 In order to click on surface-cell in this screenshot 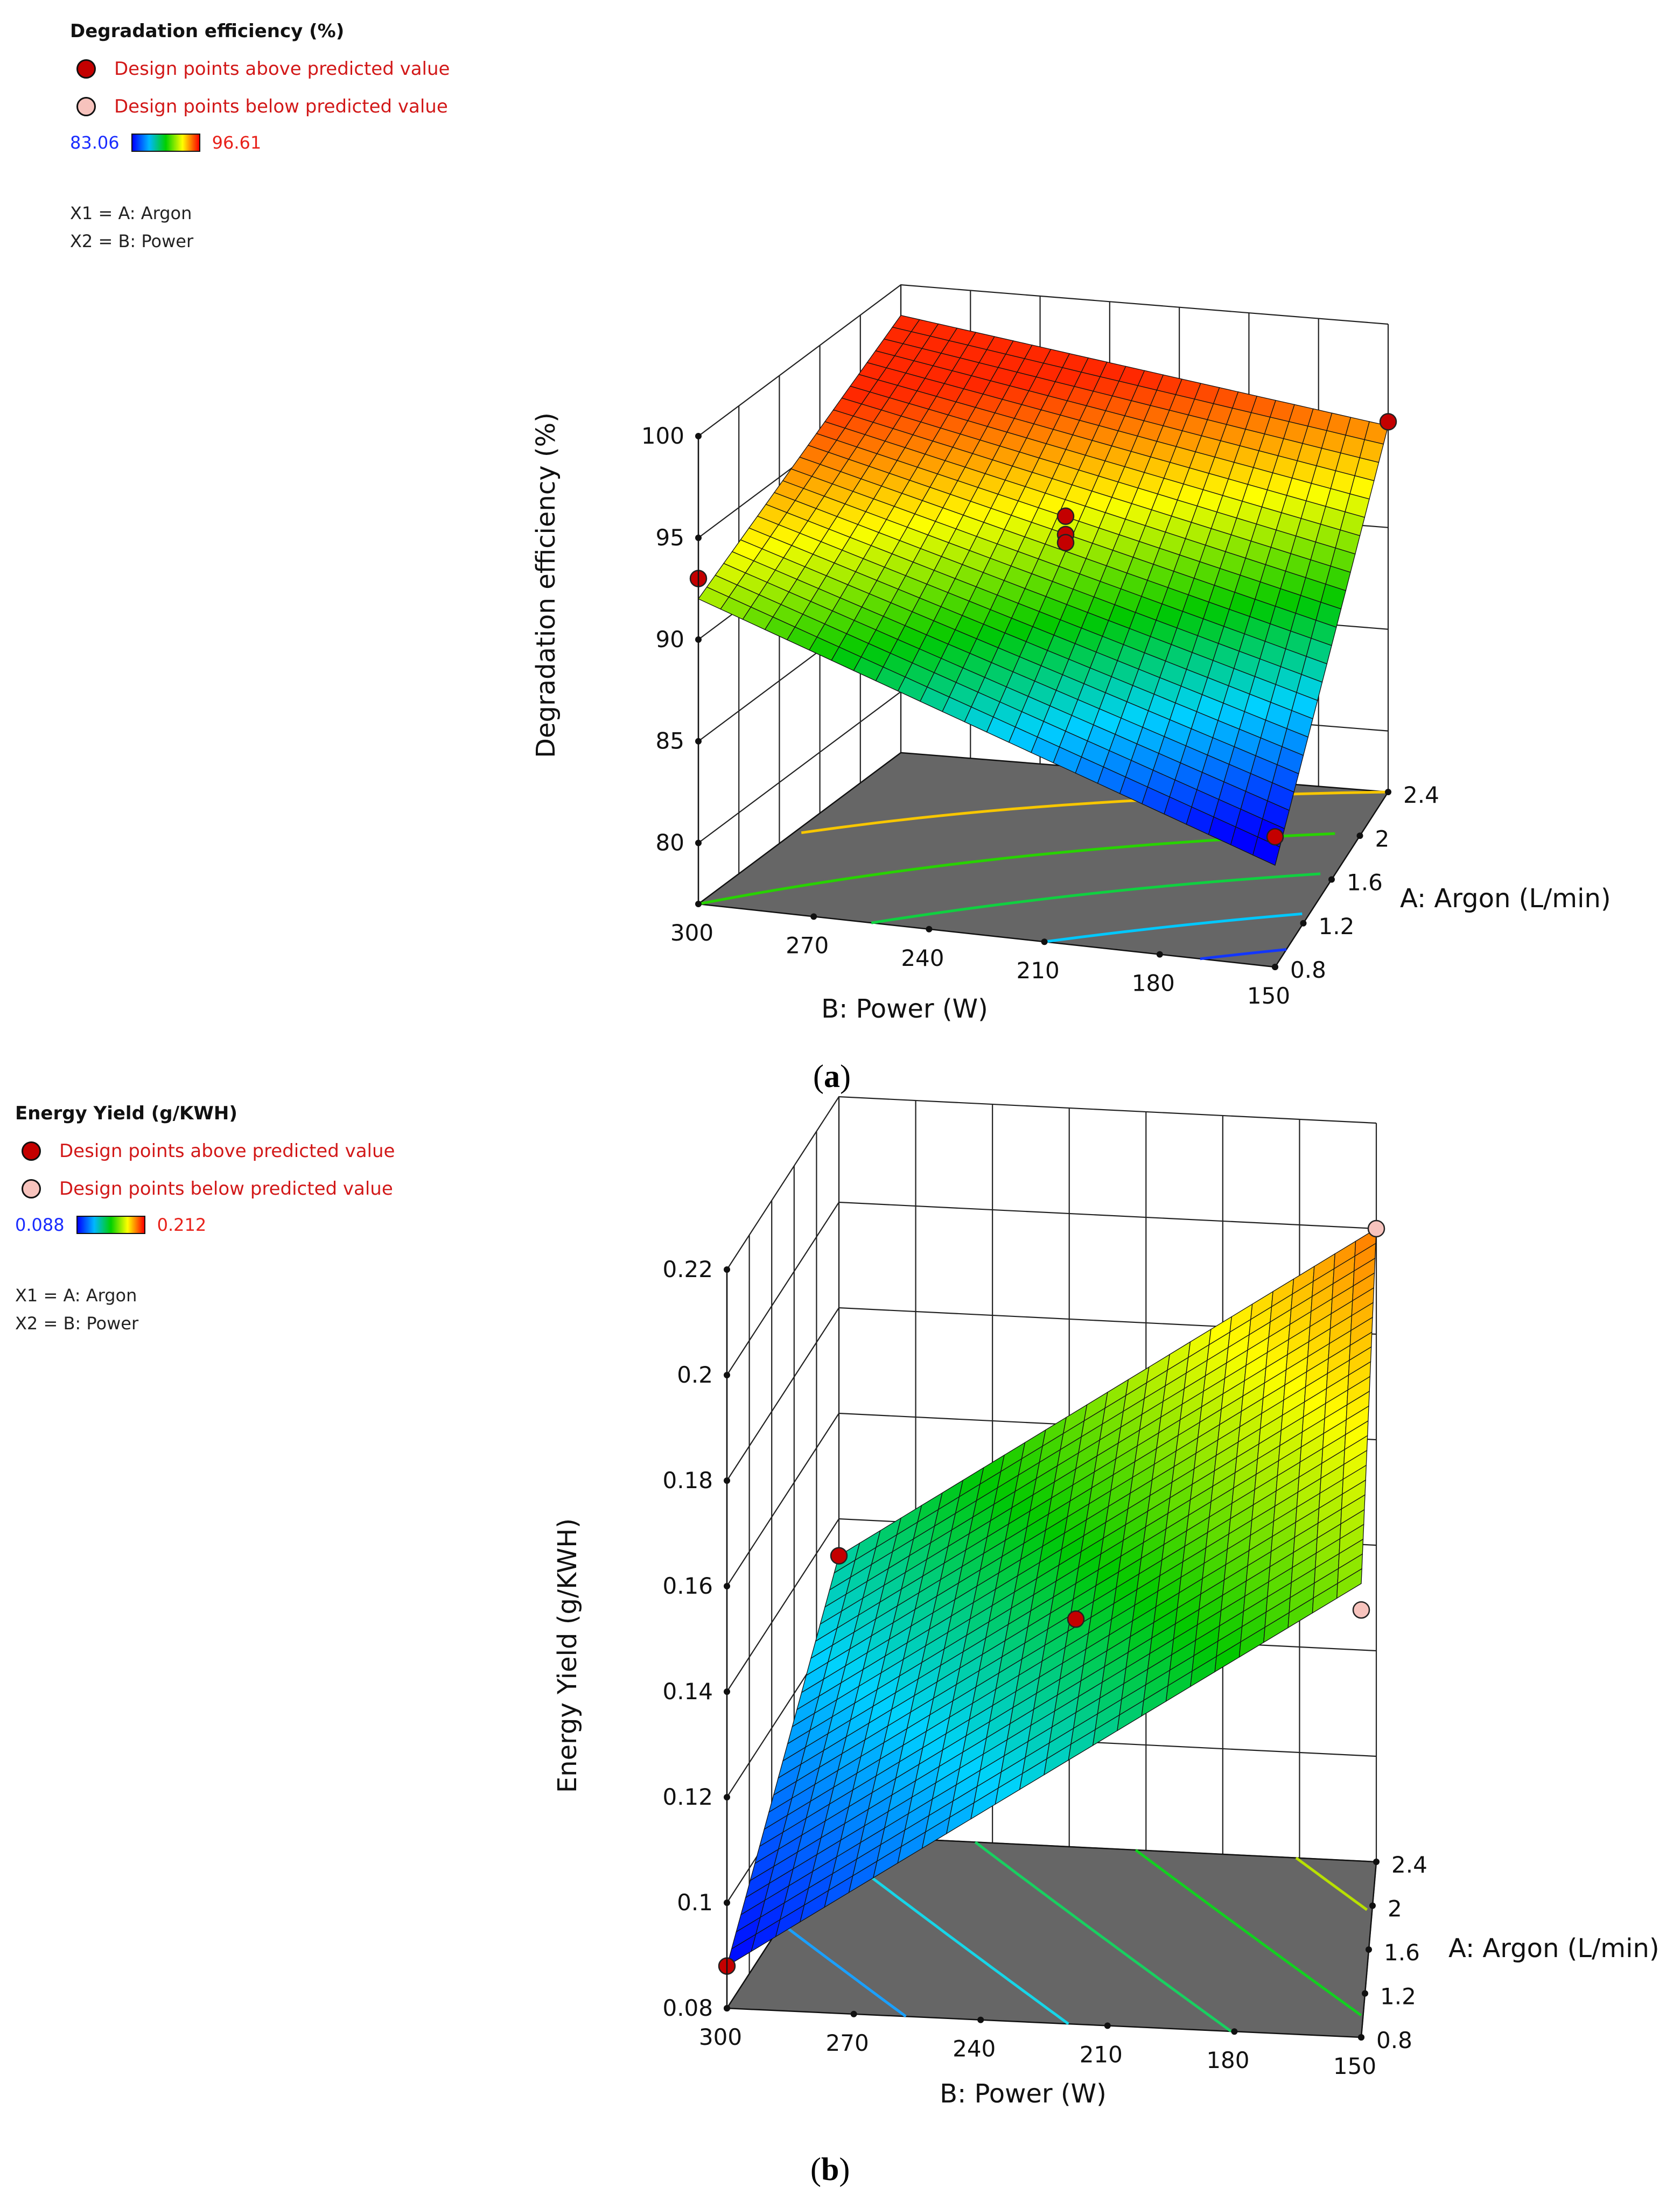, I will do `click(1349, 1583)`.